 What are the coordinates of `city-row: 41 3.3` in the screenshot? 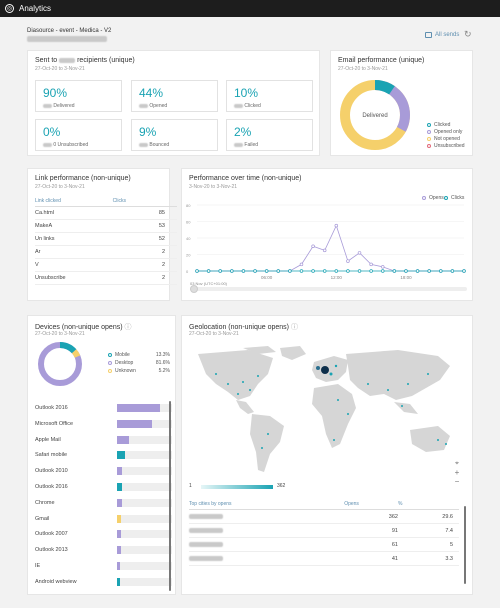 It's located at (324, 558).